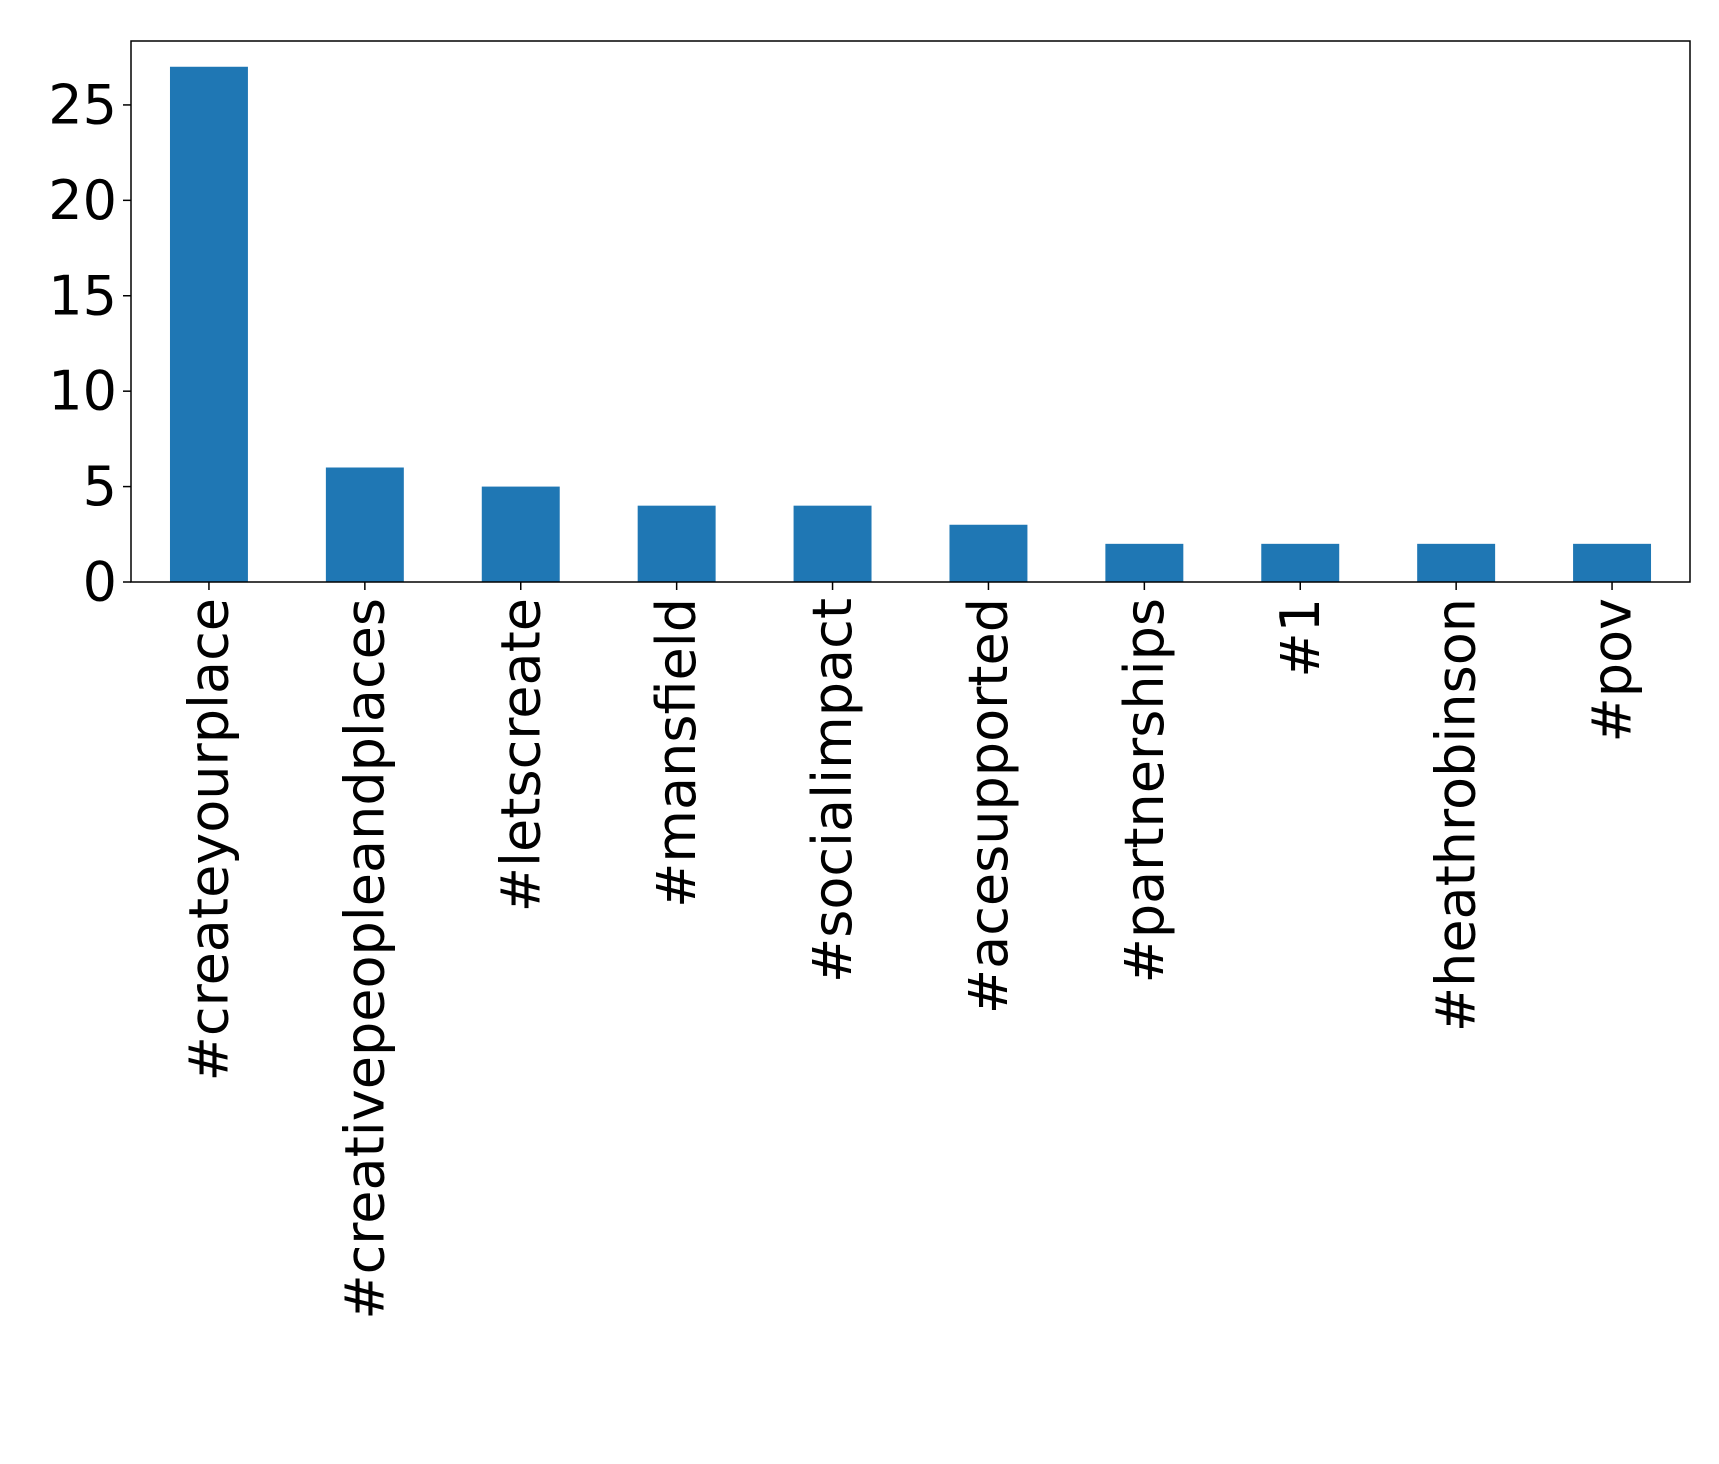 This screenshot has height=1464, width=1719. What do you see at coordinates (82, 295) in the screenshot?
I see `y-tick-label-3: 15` at bounding box center [82, 295].